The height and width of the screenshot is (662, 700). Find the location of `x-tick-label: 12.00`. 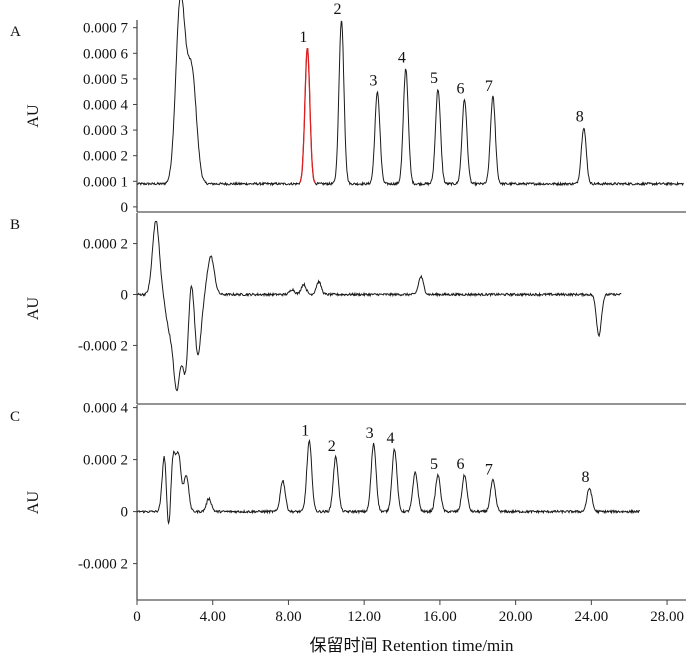

x-tick-label: 12.00 is located at coordinates (364, 617).